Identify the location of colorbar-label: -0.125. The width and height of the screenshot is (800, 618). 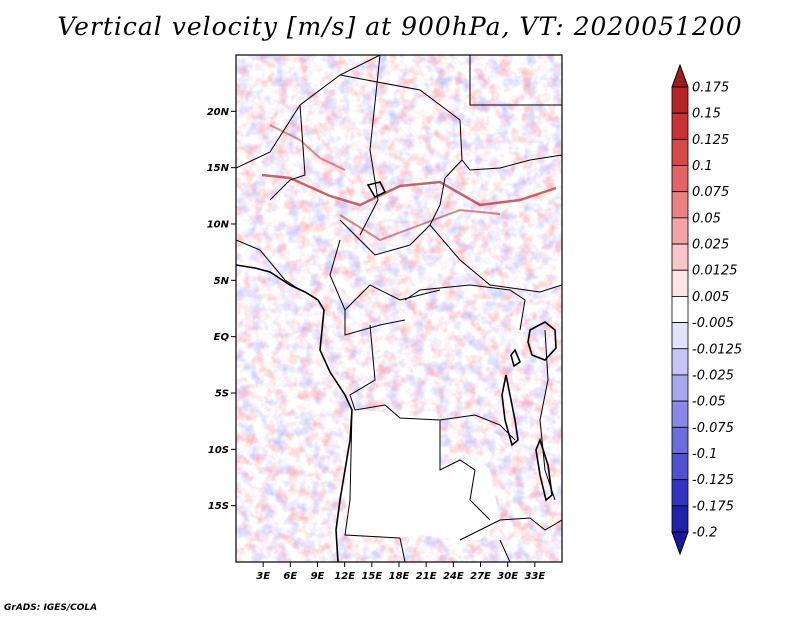
(713, 480).